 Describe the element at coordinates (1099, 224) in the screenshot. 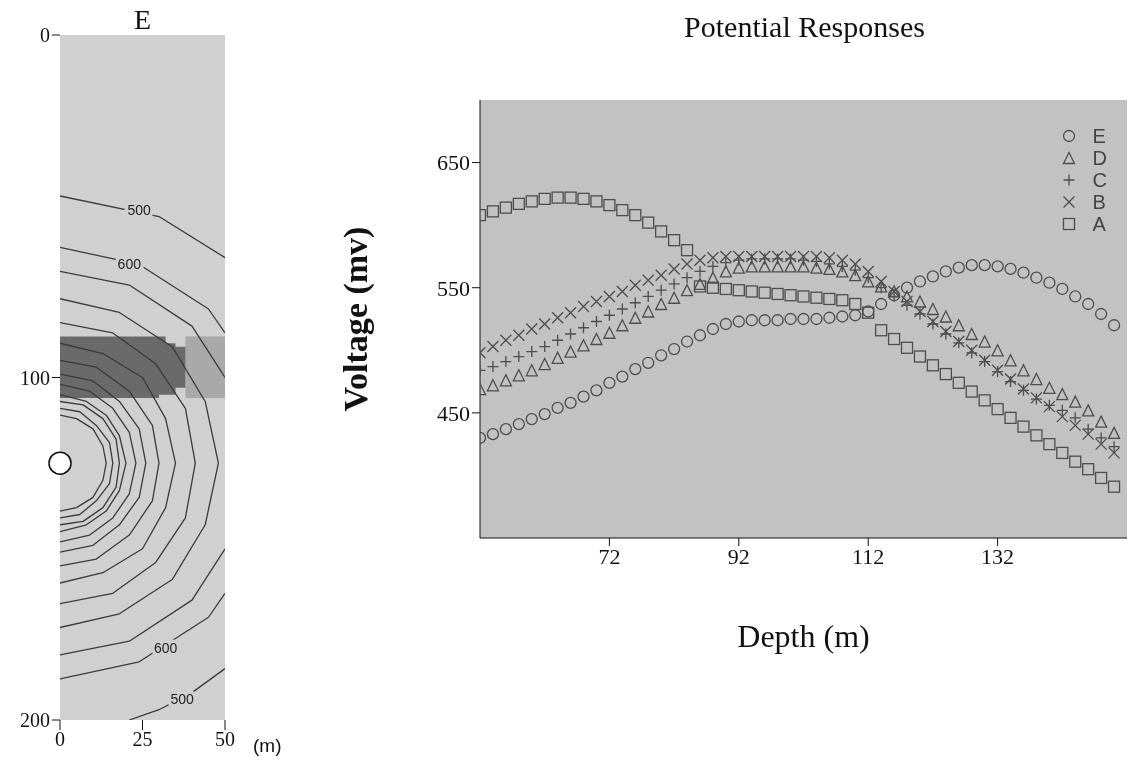

I see `legend-label: A` at that location.